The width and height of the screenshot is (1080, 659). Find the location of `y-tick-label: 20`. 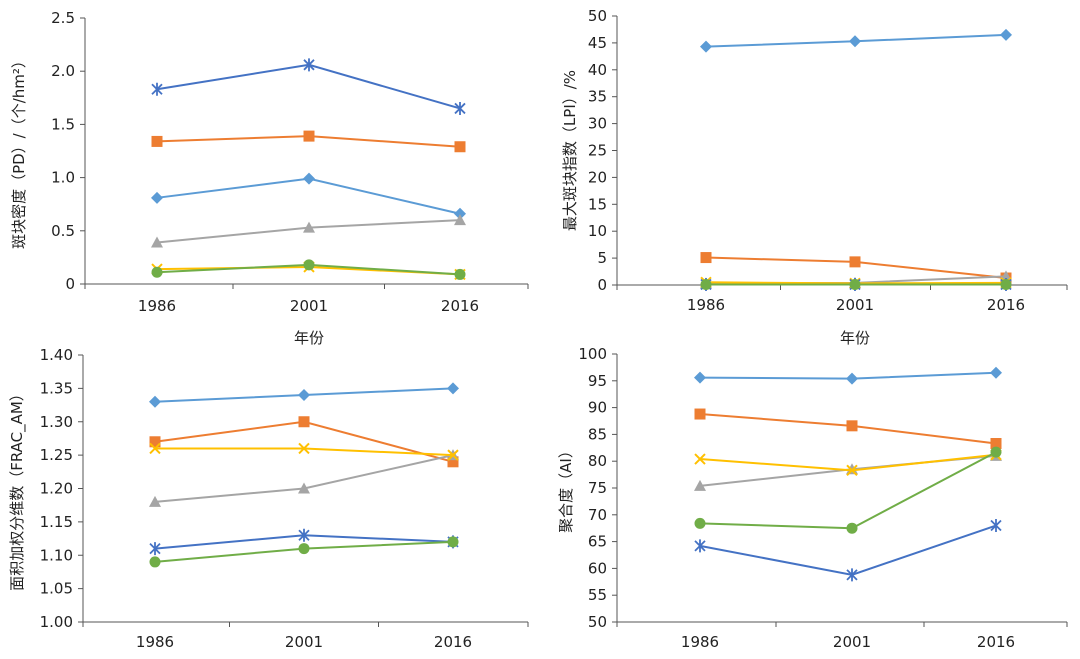

y-tick-label: 20 is located at coordinates (597, 177).